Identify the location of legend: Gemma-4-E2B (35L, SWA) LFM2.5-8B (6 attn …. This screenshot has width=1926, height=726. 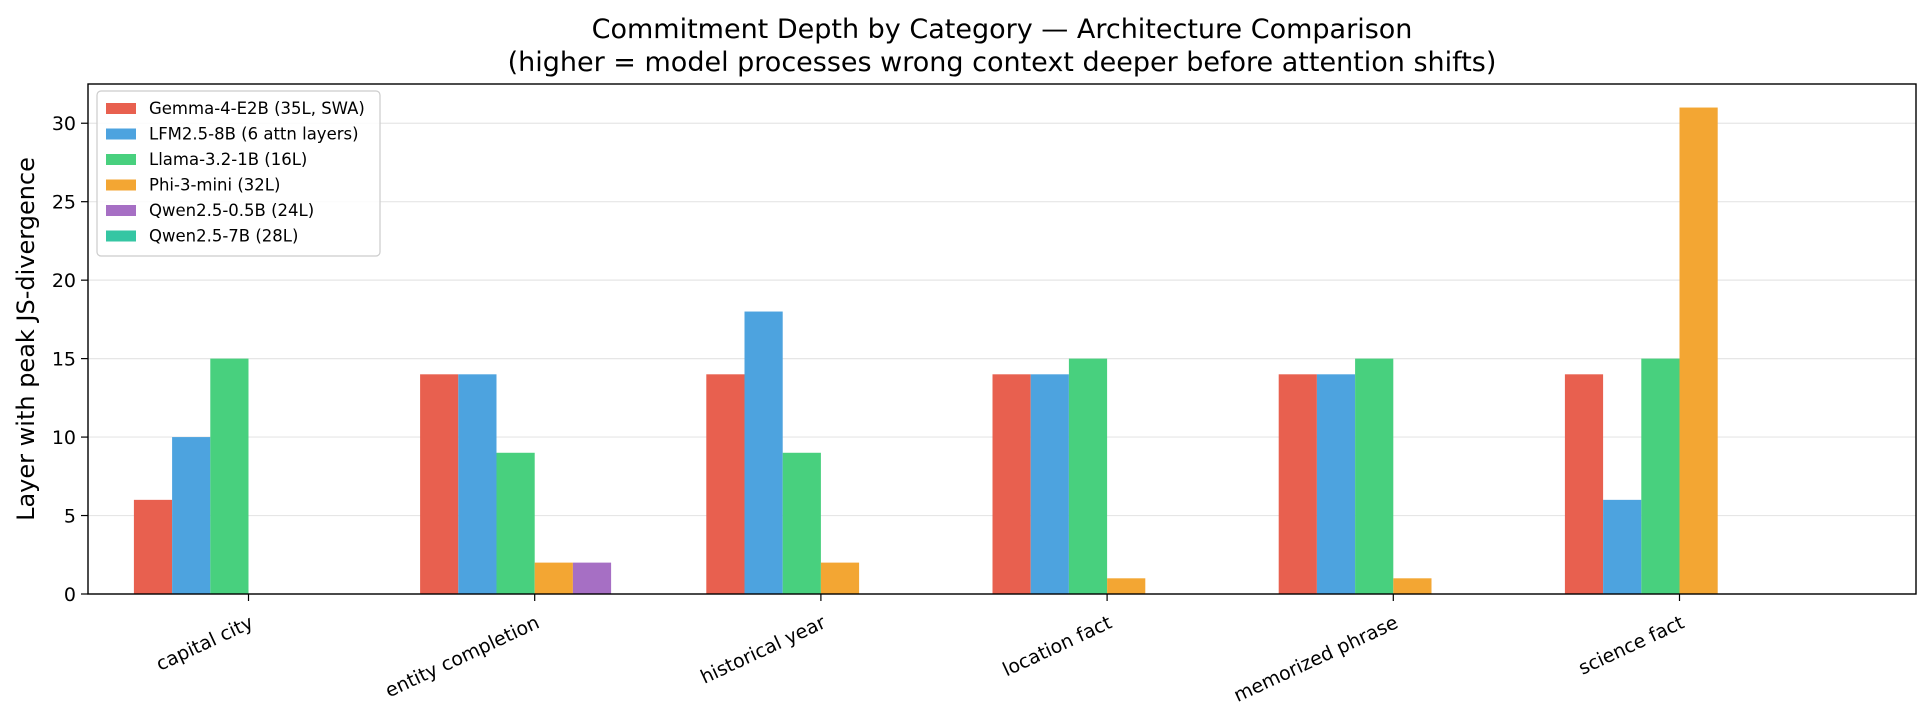
(238, 173).